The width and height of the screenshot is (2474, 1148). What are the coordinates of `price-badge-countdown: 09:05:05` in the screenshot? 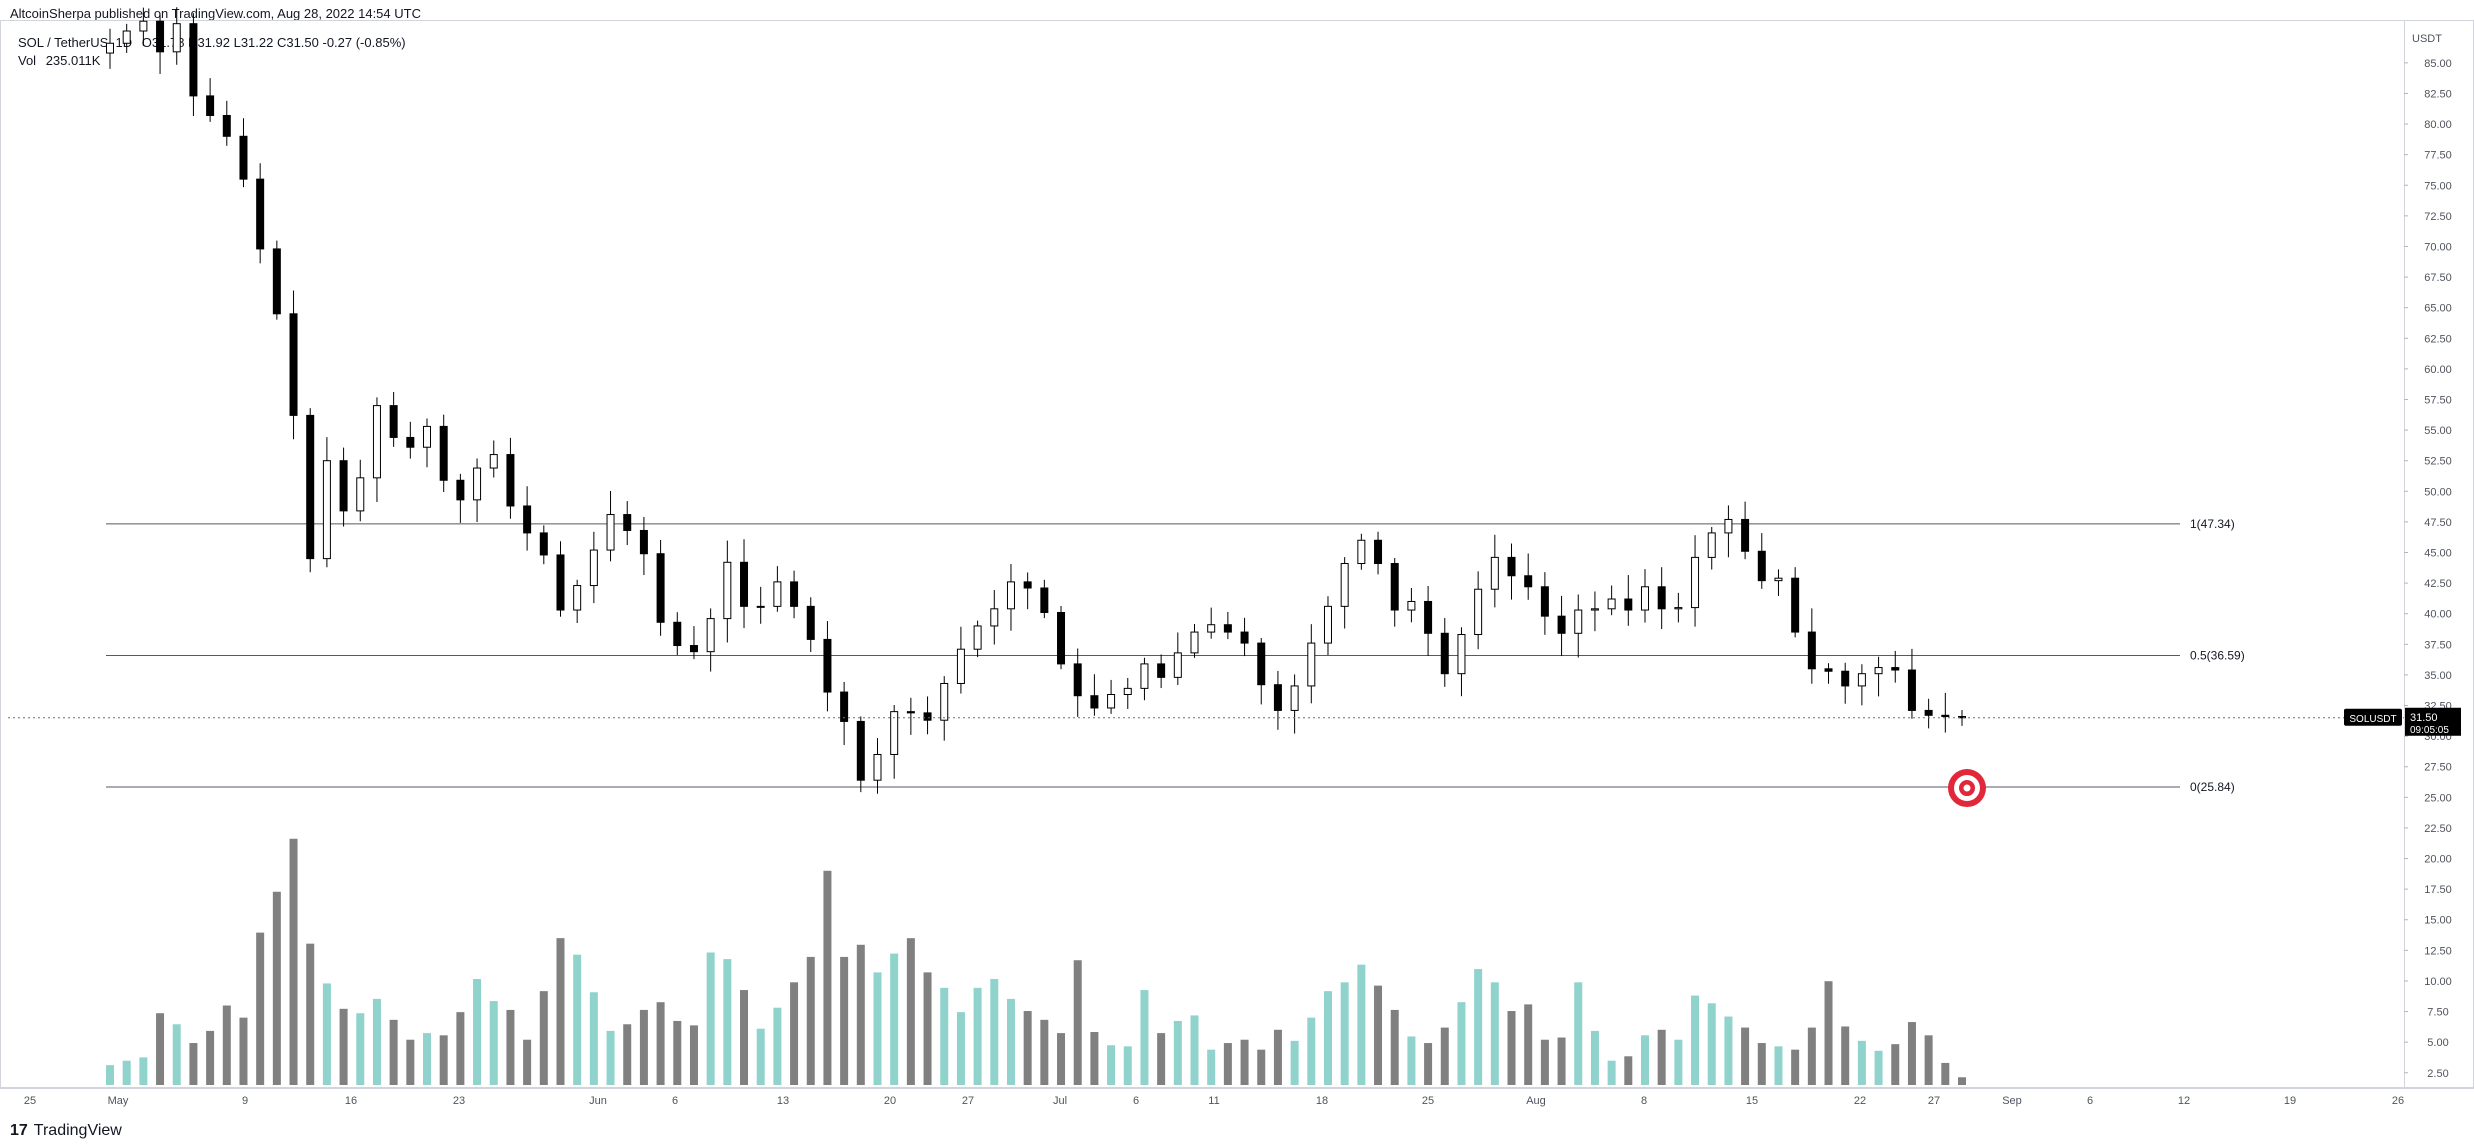 It's located at (2429, 730).